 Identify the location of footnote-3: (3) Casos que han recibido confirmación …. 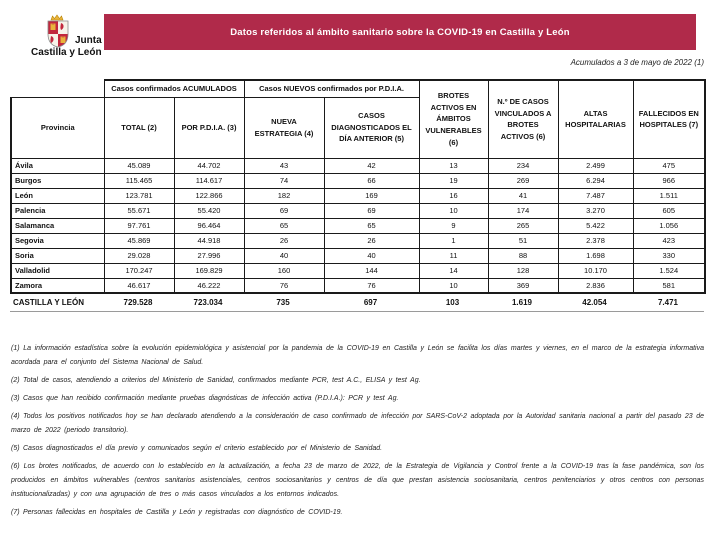
(205, 398).